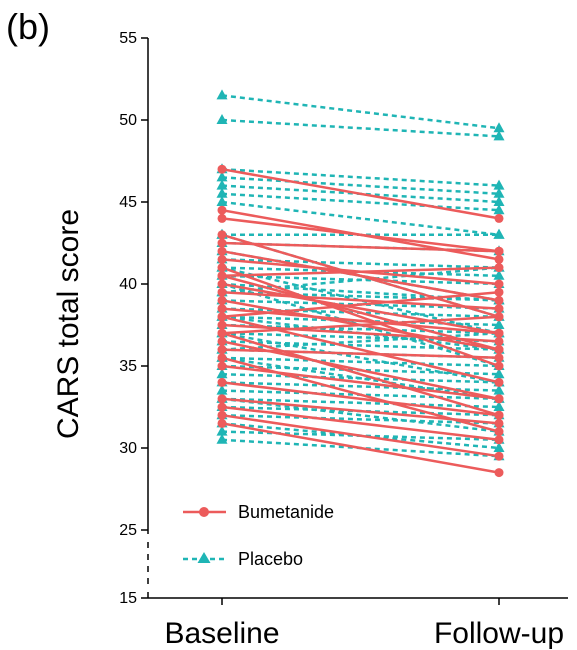 The width and height of the screenshot is (577, 650). What do you see at coordinates (128, 38) in the screenshot?
I see `y-tick-label: 55` at bounding box center [128, 38].